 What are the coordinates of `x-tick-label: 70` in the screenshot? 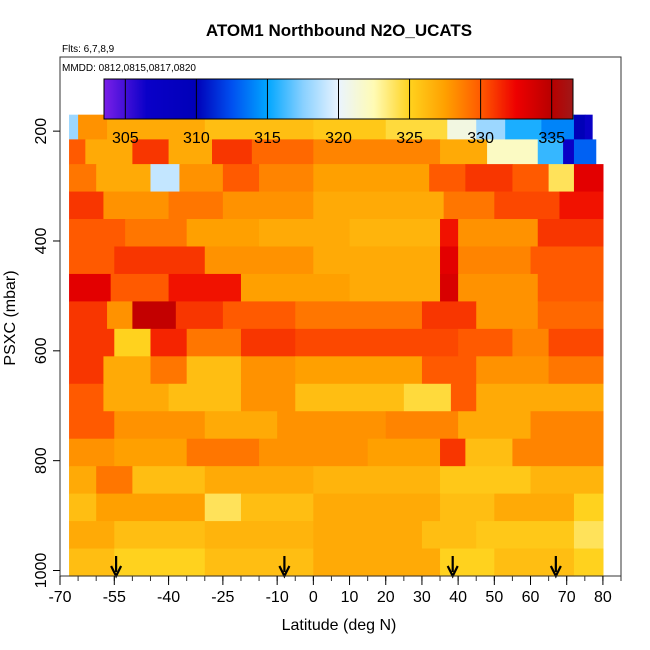 It's located at (567, 597).